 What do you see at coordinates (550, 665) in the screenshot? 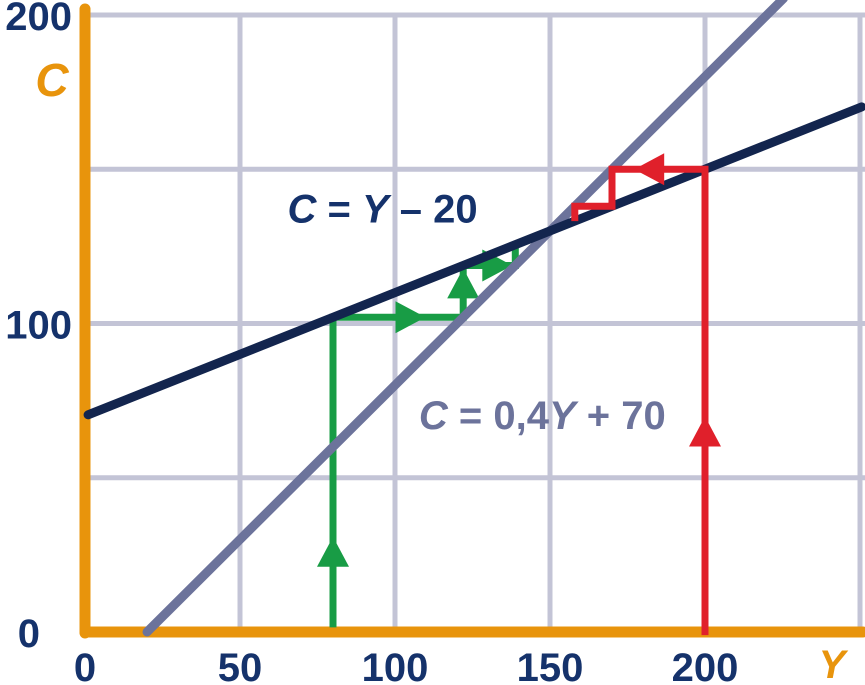
I see `x-tick-label-150: 150` at bounding box center [550, 665].